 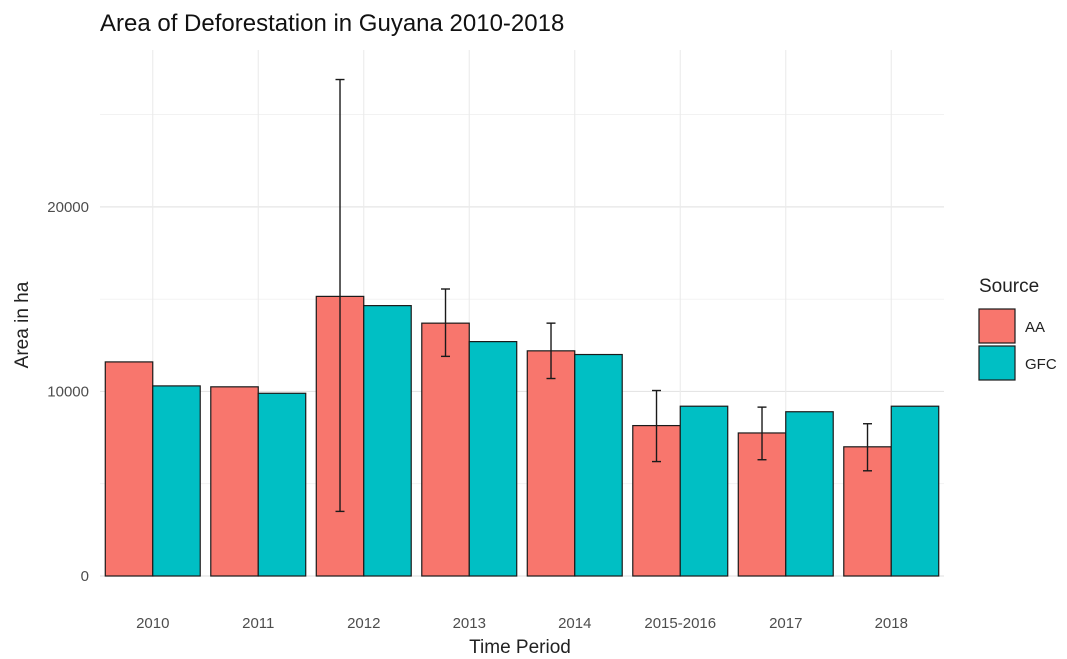 I want to click on x-tick-label: 2014, so click(x=574, y=623).